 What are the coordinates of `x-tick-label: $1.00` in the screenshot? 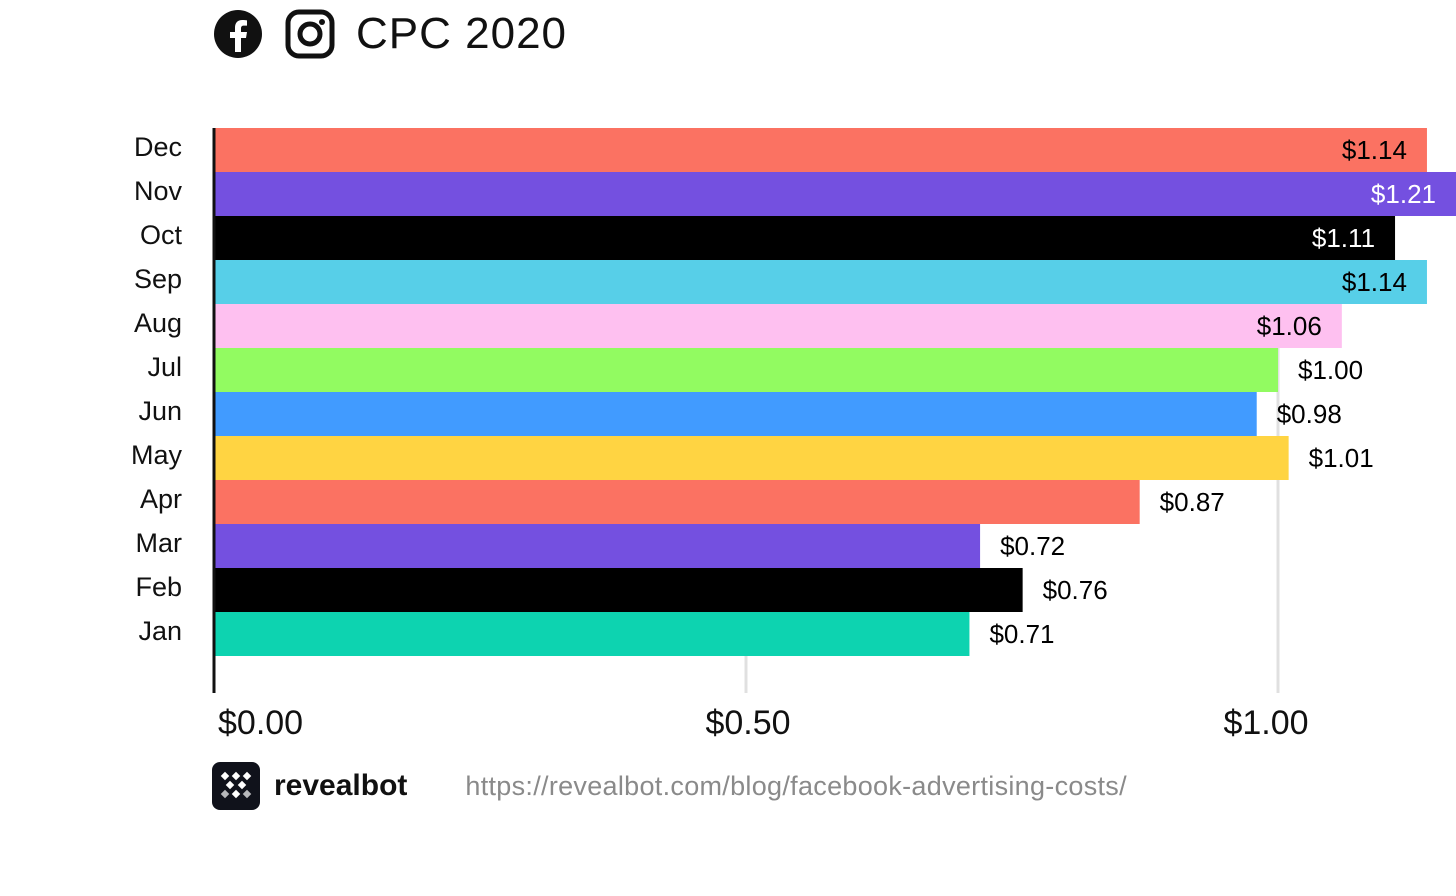 It's located at (1265, 723).